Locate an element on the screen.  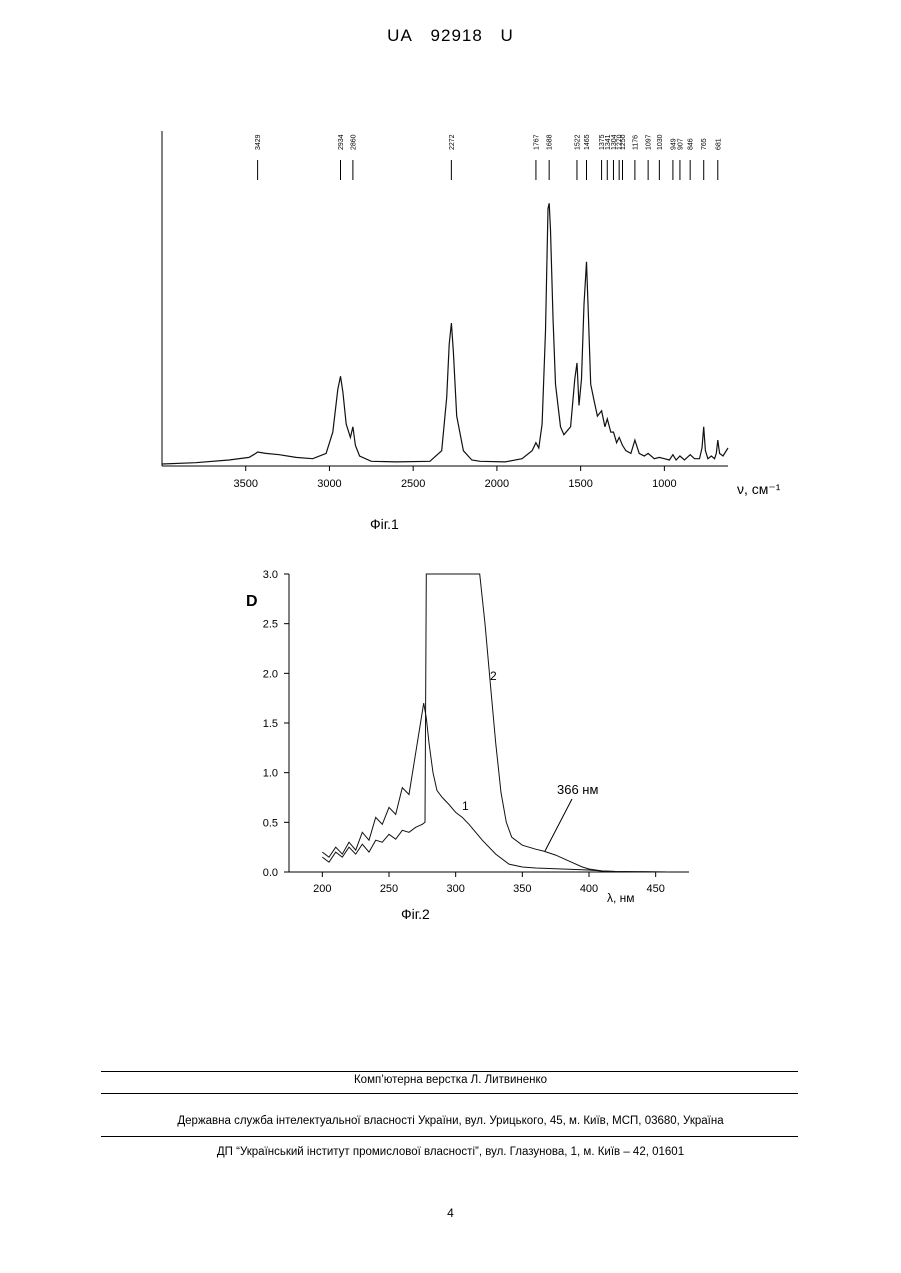
figure-2-caption: Фіг.2 is located at coordinates (415, 914).